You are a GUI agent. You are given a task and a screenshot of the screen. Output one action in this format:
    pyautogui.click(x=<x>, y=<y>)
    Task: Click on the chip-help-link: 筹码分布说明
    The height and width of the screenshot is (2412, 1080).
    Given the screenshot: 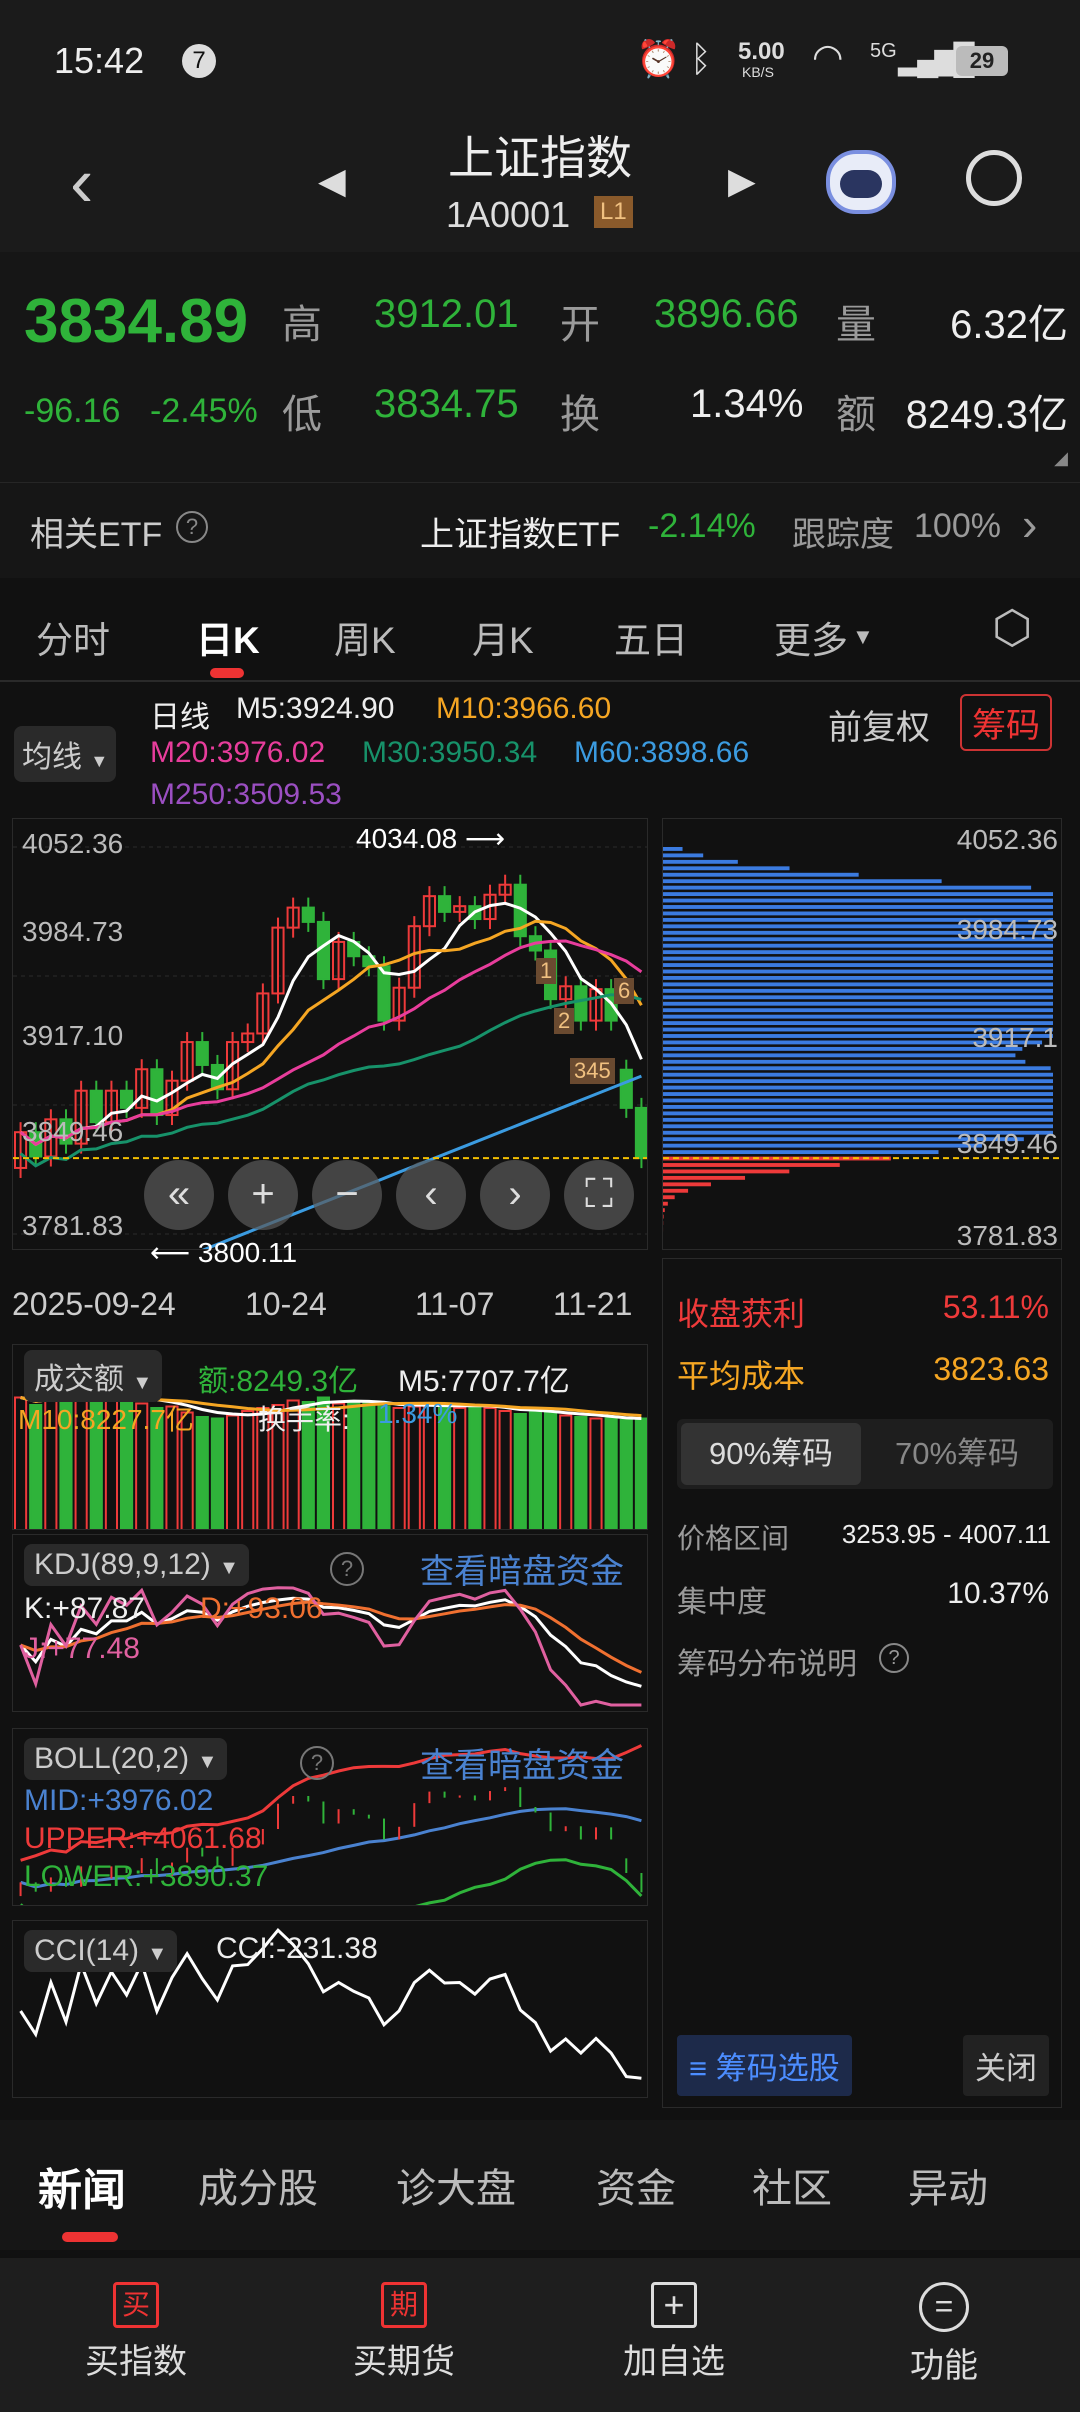 What is the action you would take?
    pyautogui.click(x=767, y=1664)
    